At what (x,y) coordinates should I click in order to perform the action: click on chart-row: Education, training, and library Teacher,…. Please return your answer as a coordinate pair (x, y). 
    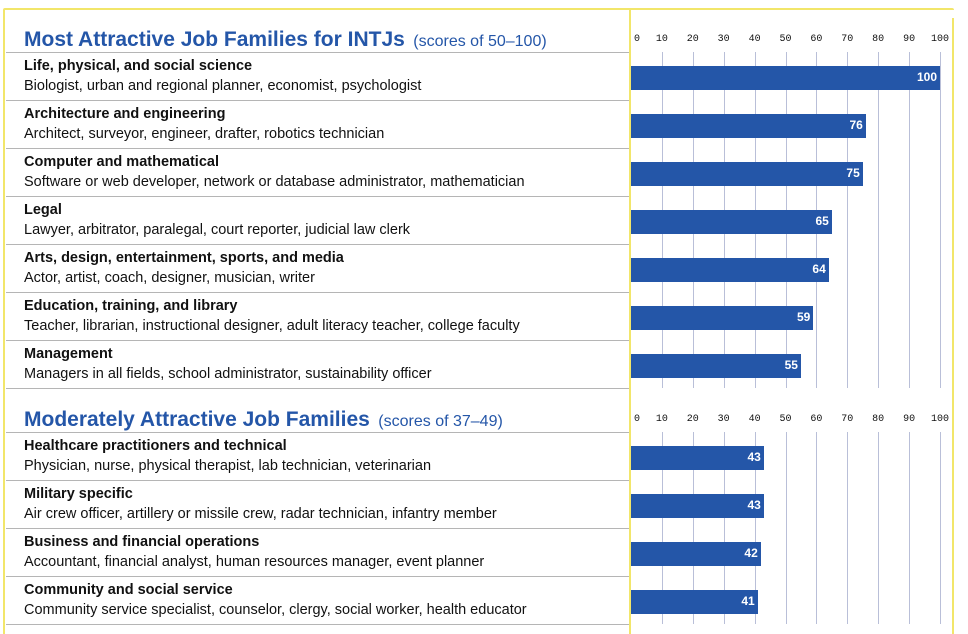
    Looking at the image, I should click on (484, 316).